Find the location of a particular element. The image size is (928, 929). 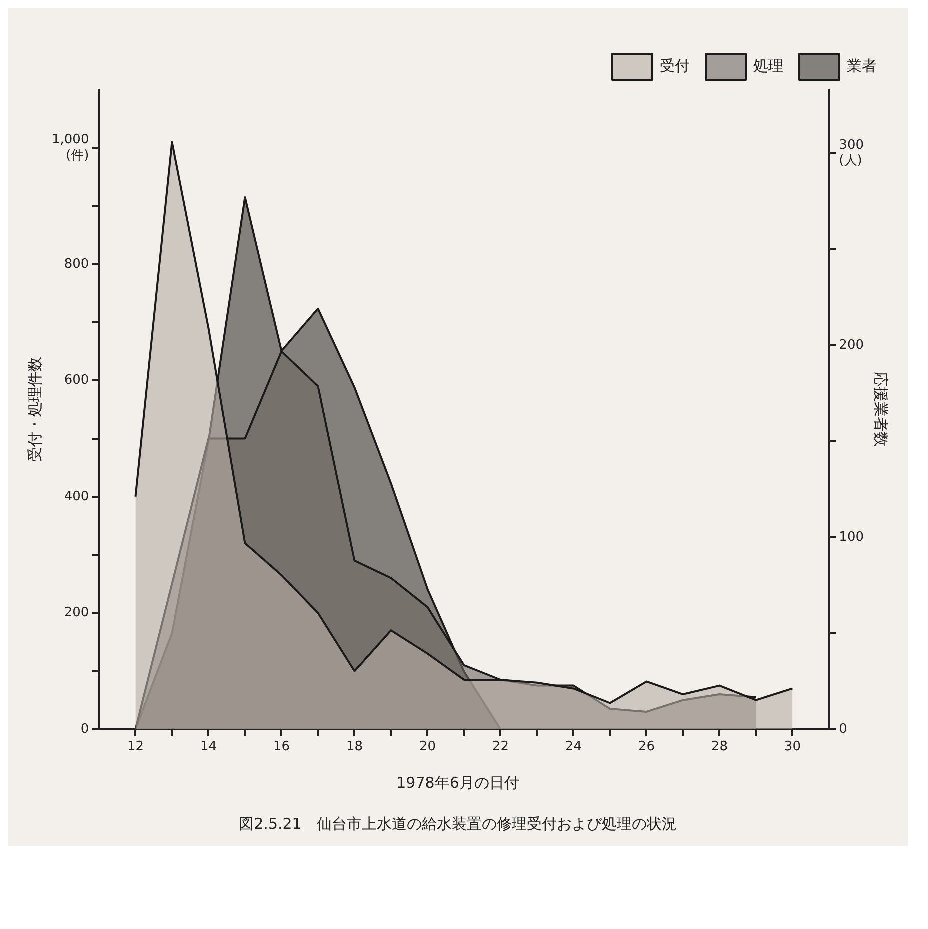

y-tick-label: 0 is located at coordinates (85, 729).